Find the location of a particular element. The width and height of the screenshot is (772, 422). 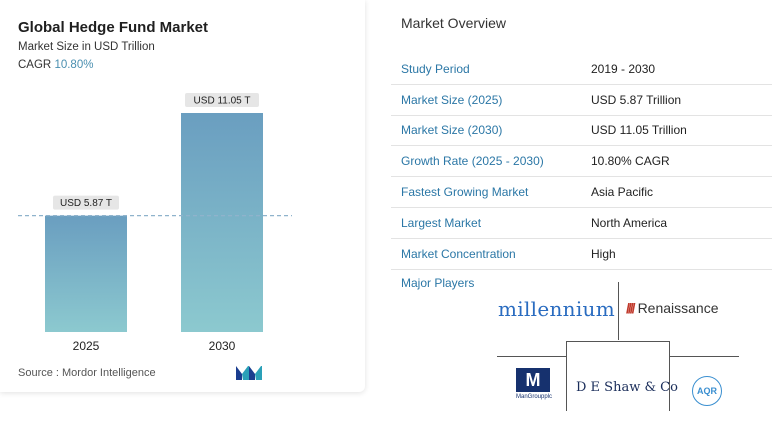

overview-key: Largest Market is located at coordinates (441, 222).